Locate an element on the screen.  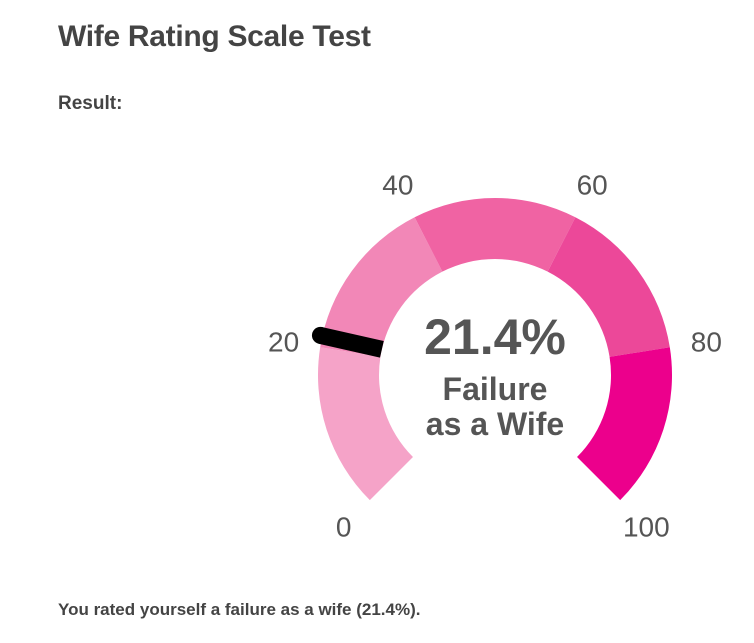
result-label: Result: is located at coordinates (90, 103).